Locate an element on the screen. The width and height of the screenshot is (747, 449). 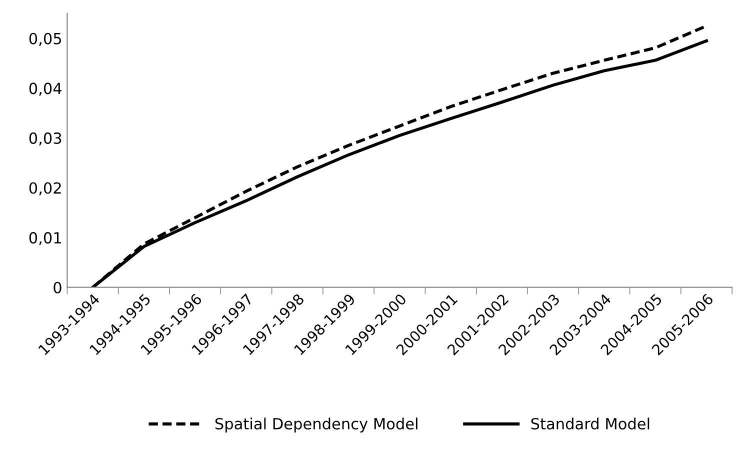
y-tick-label: 0,01 is located at coordinates (45, 239).